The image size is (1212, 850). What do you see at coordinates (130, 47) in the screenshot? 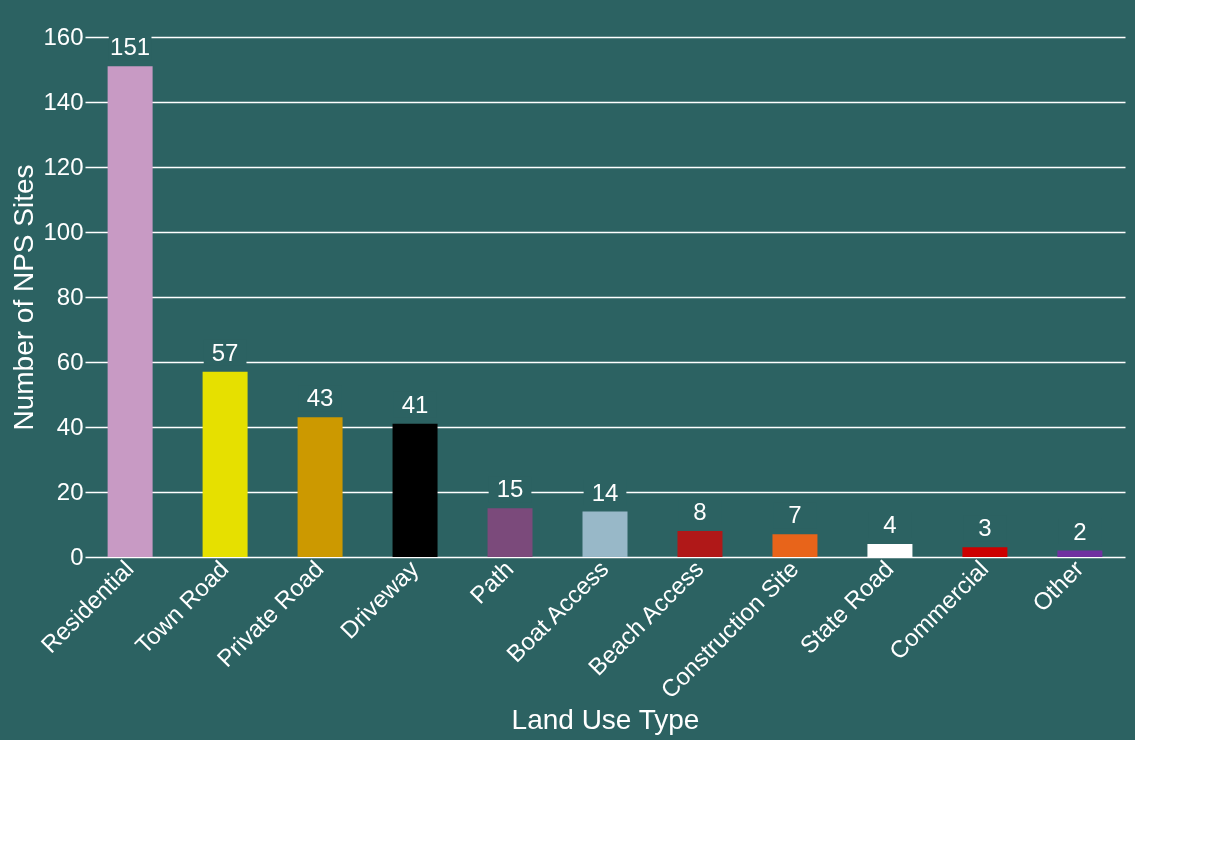
I see `data-label: 151` at bounding box center [130, 47].